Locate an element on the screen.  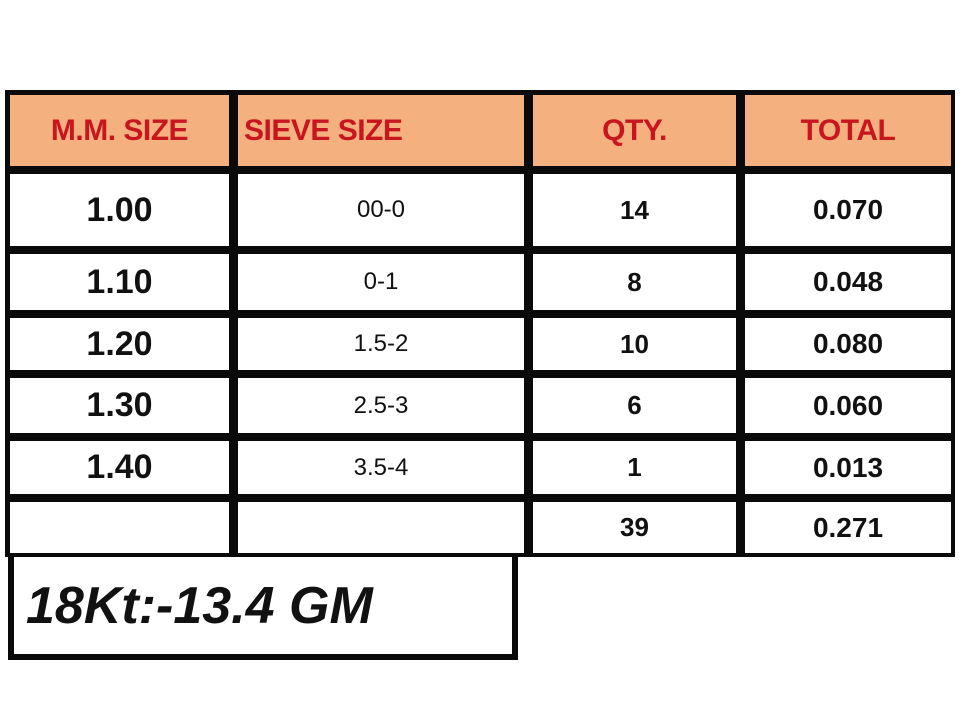
cell-mm-size: 1.00 is located at coordinates (119, 210).